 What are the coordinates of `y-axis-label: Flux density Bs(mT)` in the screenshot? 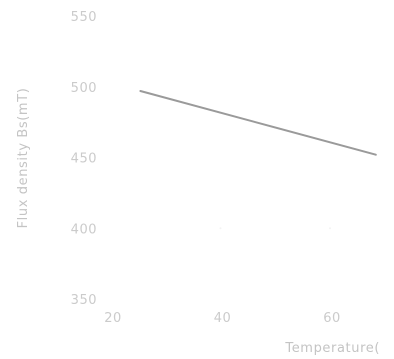 It's located at (23, 158).